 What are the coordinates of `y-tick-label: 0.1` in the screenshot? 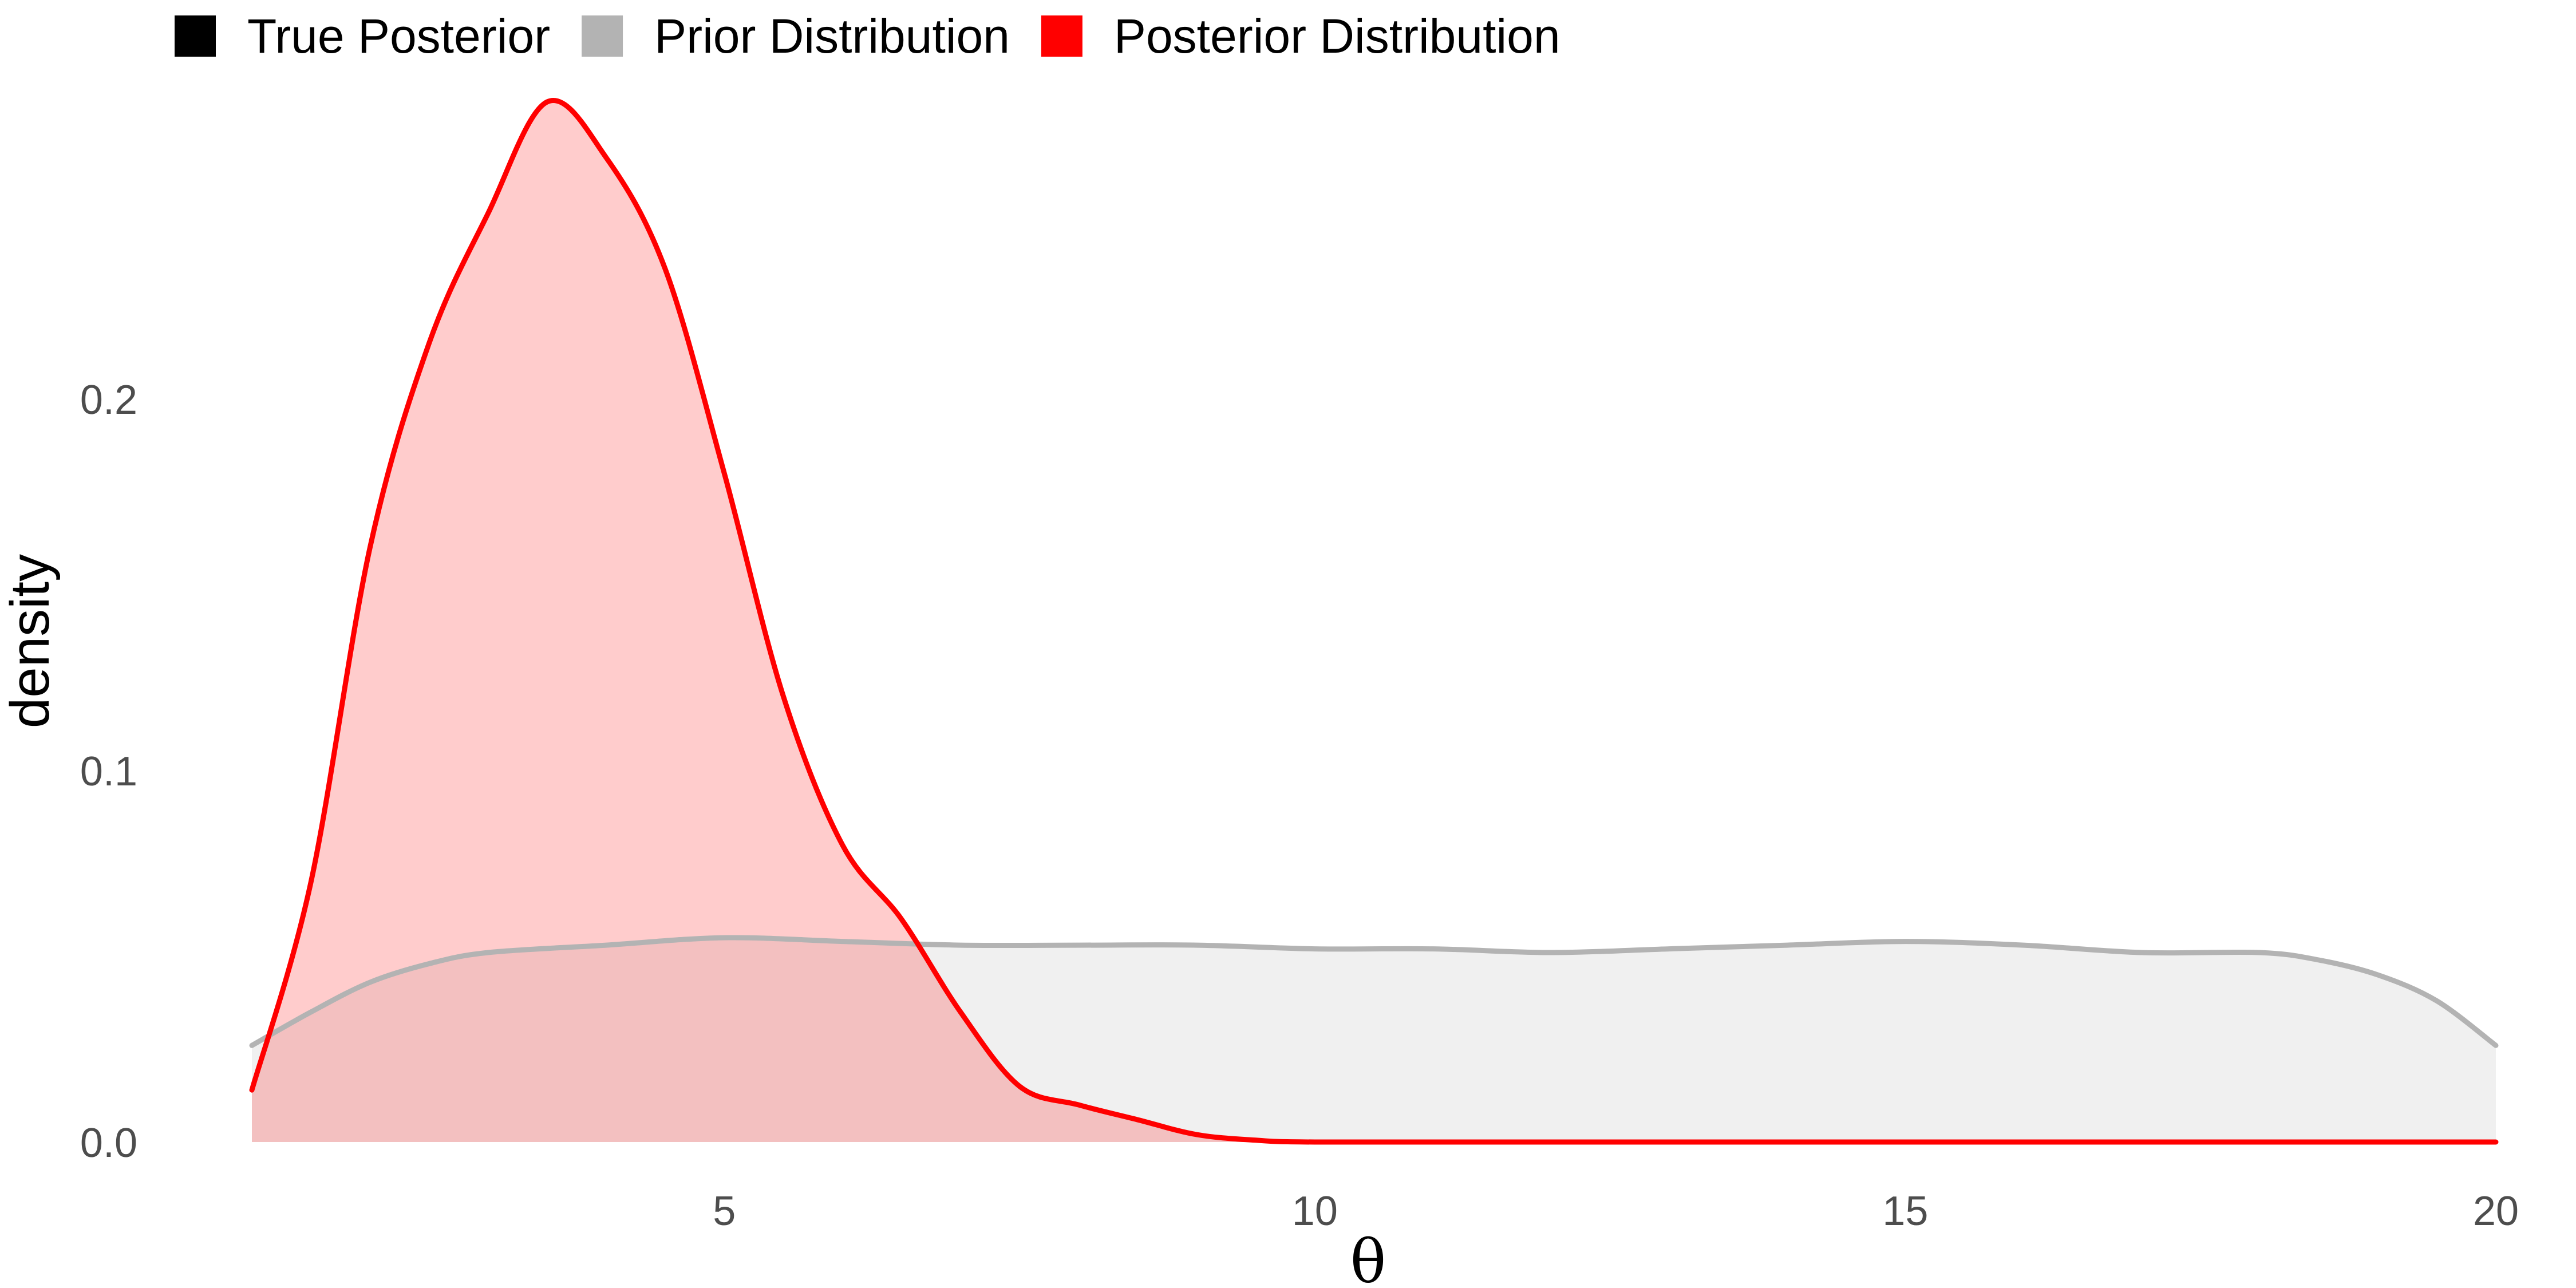 It's located at (108, 772).